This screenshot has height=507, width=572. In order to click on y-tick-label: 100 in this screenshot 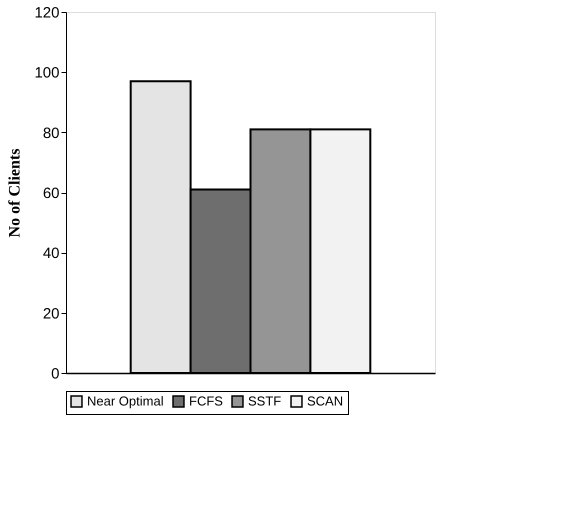, I will do `click(47, 73)`.